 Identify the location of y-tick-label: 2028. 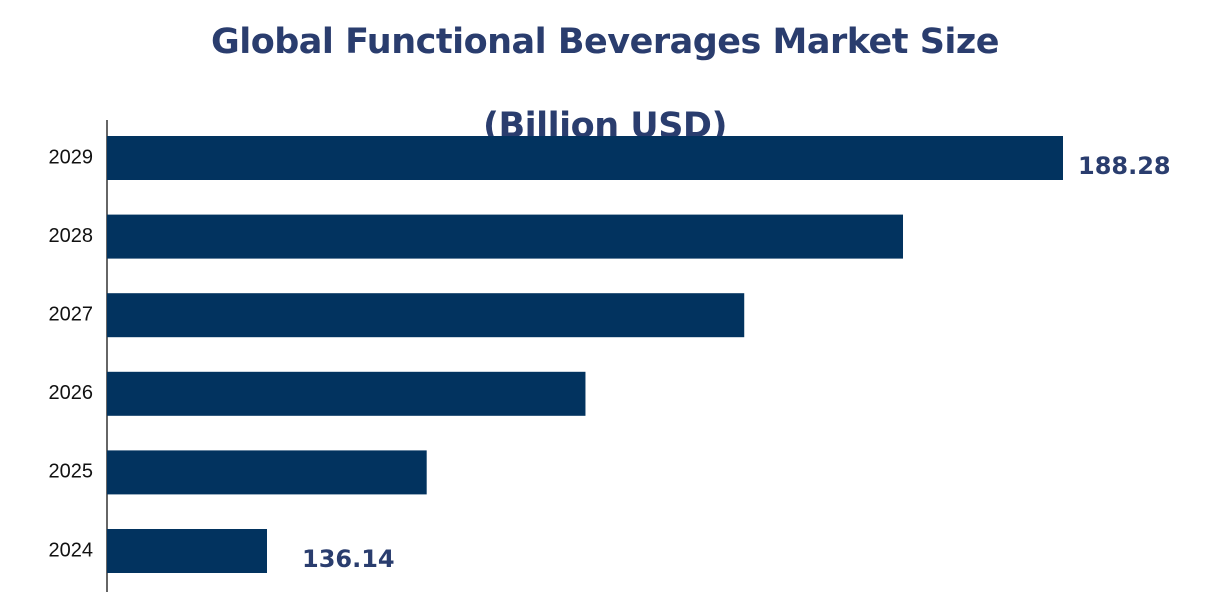
(71, 236).